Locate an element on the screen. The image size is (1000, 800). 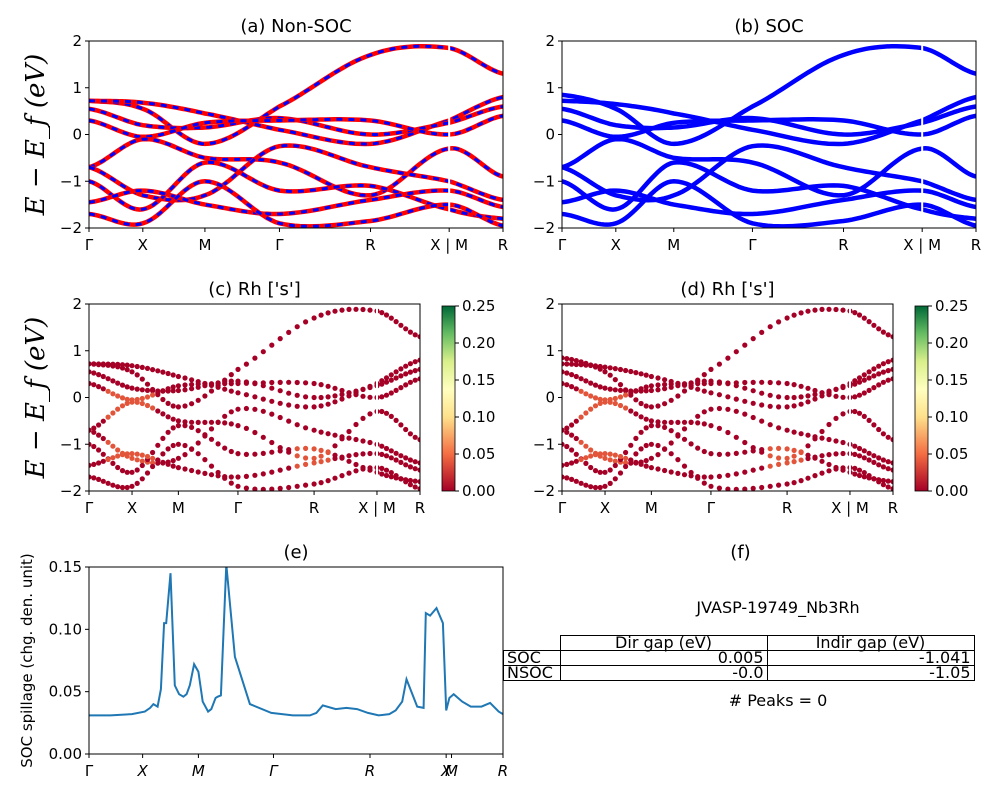
x-tick-label: R is located at coordinates (787, 508).